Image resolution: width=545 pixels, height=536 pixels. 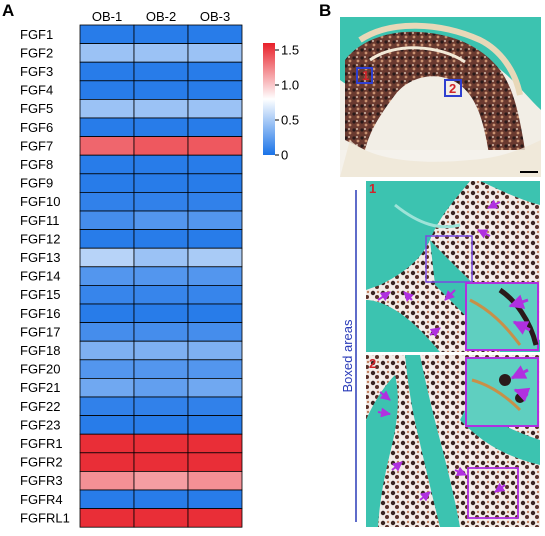 I want to click on row-label: FGFR2, so click(x=41, y=462).